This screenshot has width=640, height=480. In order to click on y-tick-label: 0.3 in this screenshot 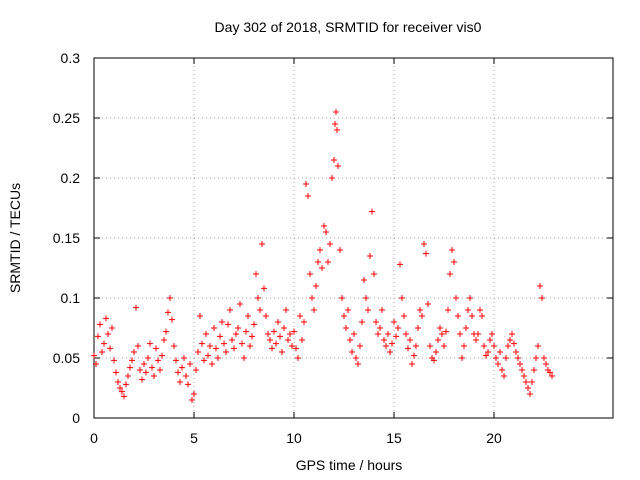, I will do `click(71, 58)`.